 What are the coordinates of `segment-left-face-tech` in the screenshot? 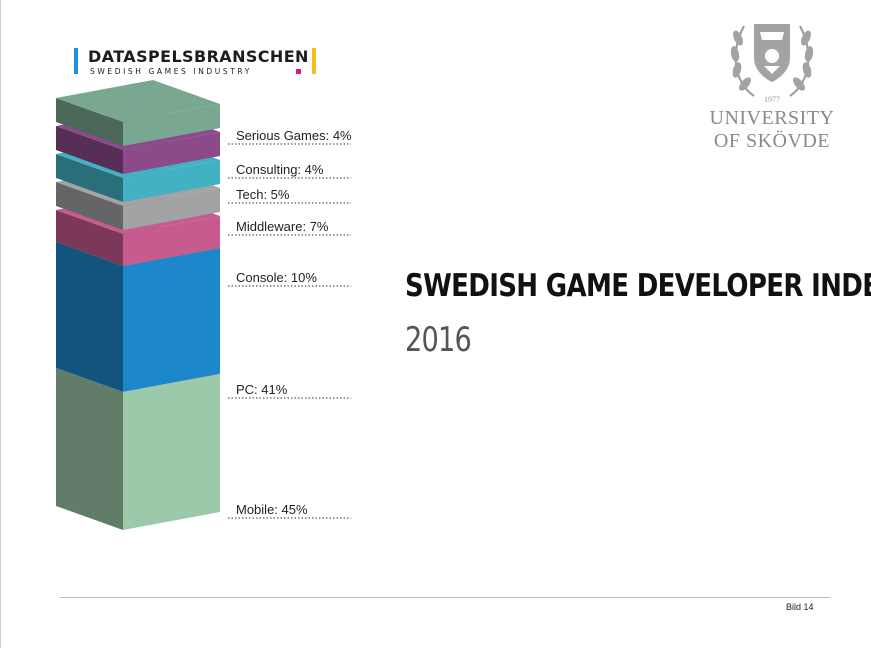 It's located at (89, 177).